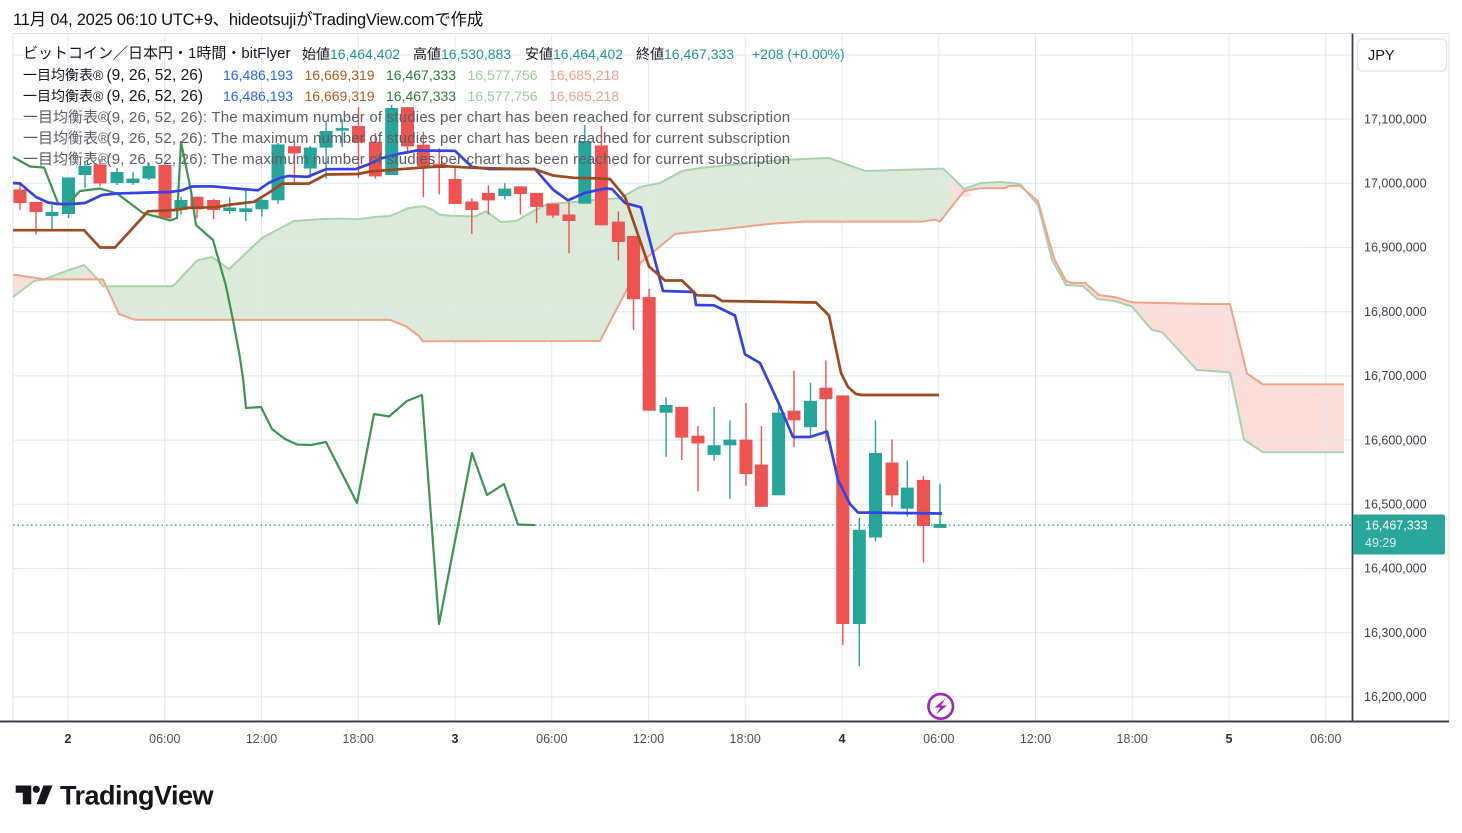 This screenshot has width=1462, height=833. What do you see at coordinates (1395, 440) in the screenshot?
I see `svg-text: 16,600,000` at bounding box center [1395, 440].